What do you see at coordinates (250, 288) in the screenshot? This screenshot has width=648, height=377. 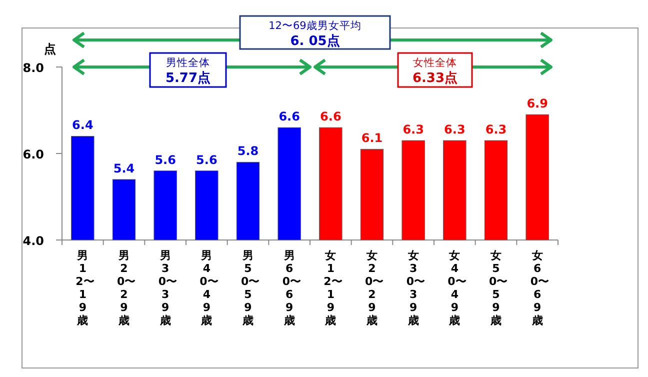 I see `x-tick-label: 男 50〜59歳` at bounding box center [250, 288].